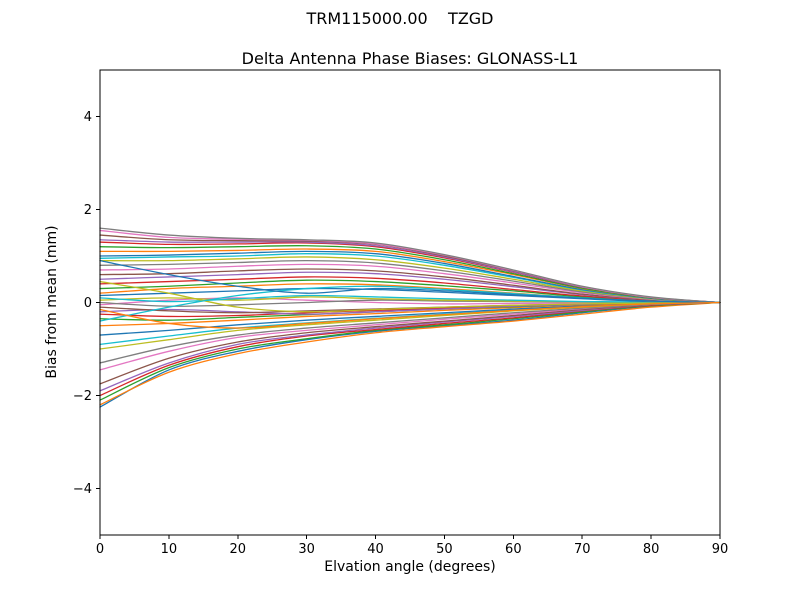  I want to click on y-tick-label: 4, so click(88, 117).